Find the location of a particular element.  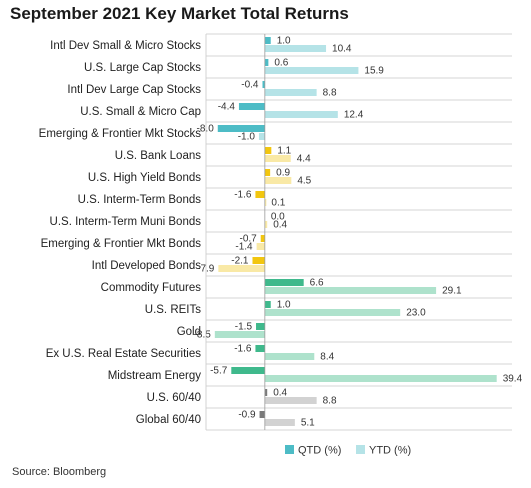

value-label-qtd: -2.1 is located at coordinates (240, 261).